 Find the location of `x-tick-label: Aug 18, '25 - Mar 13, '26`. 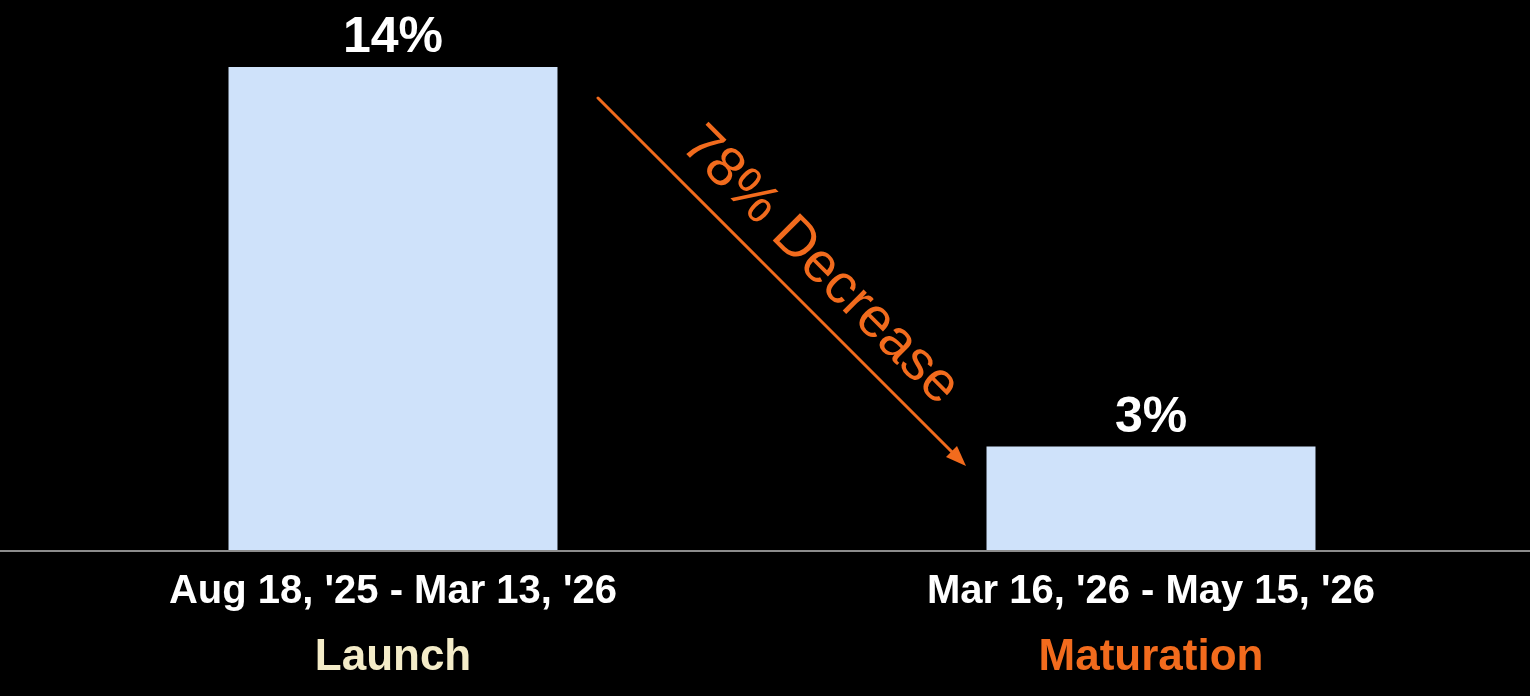

x-tick-label: Aug 18, '25 - Mar 13, '26 is located at coordinates (393, 589).